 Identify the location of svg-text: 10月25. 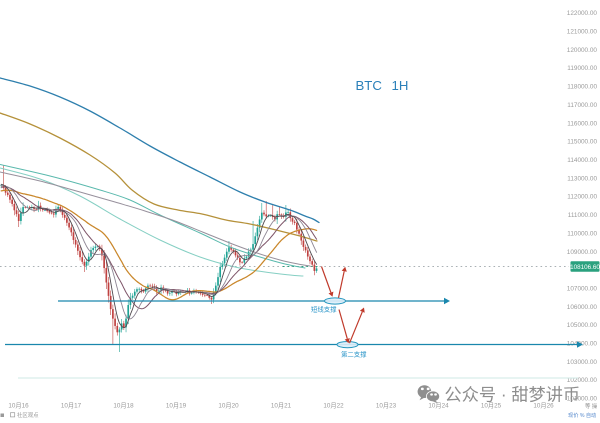
(491, 406).